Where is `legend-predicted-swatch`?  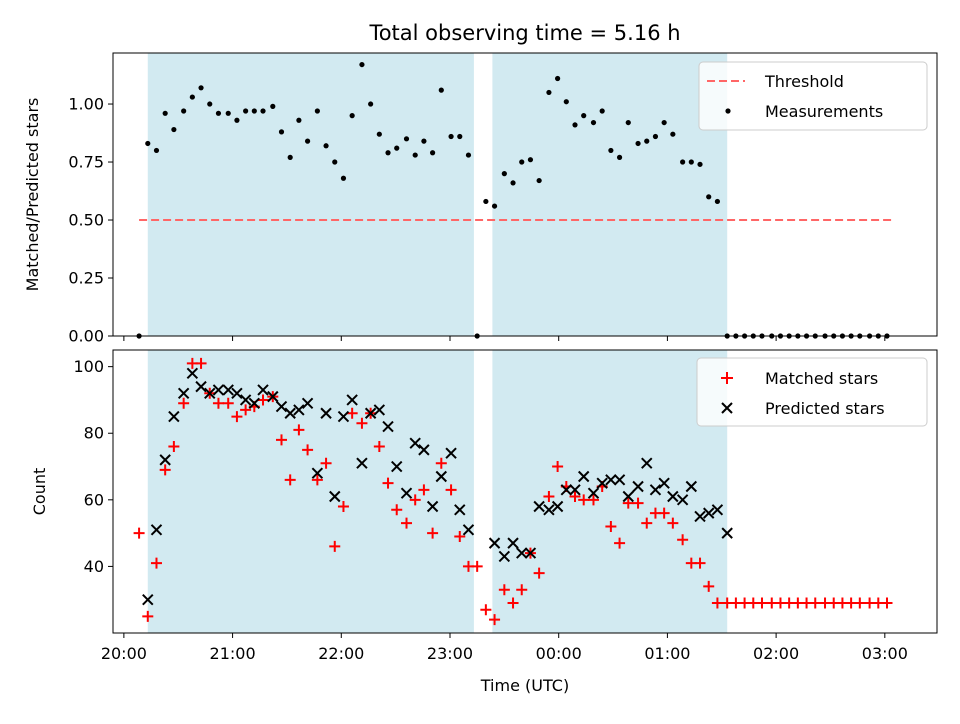
legend-predicted-swatch is located at coordinates (727, 408).